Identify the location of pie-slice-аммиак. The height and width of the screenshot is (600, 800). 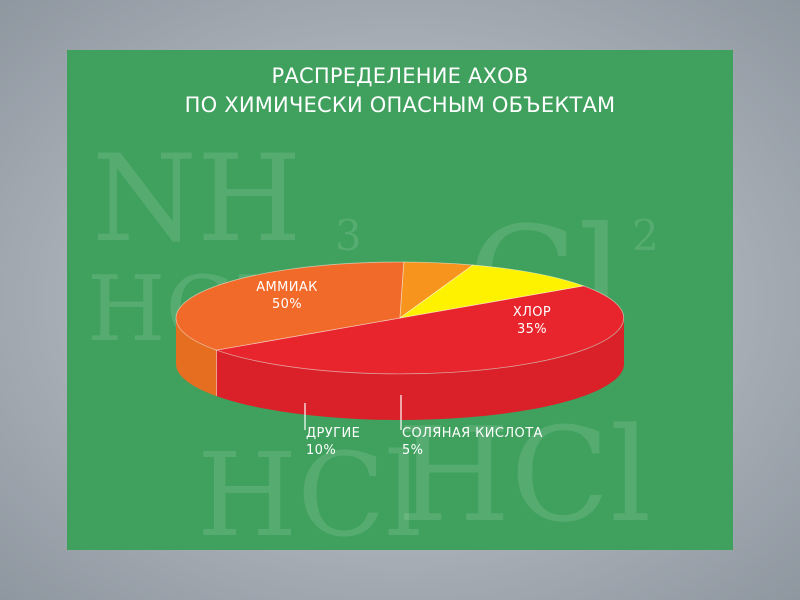
(419, 330).